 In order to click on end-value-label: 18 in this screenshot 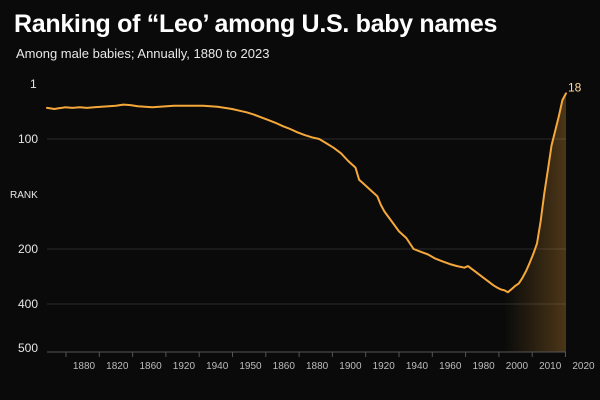, I will do `click(575, 87)`.